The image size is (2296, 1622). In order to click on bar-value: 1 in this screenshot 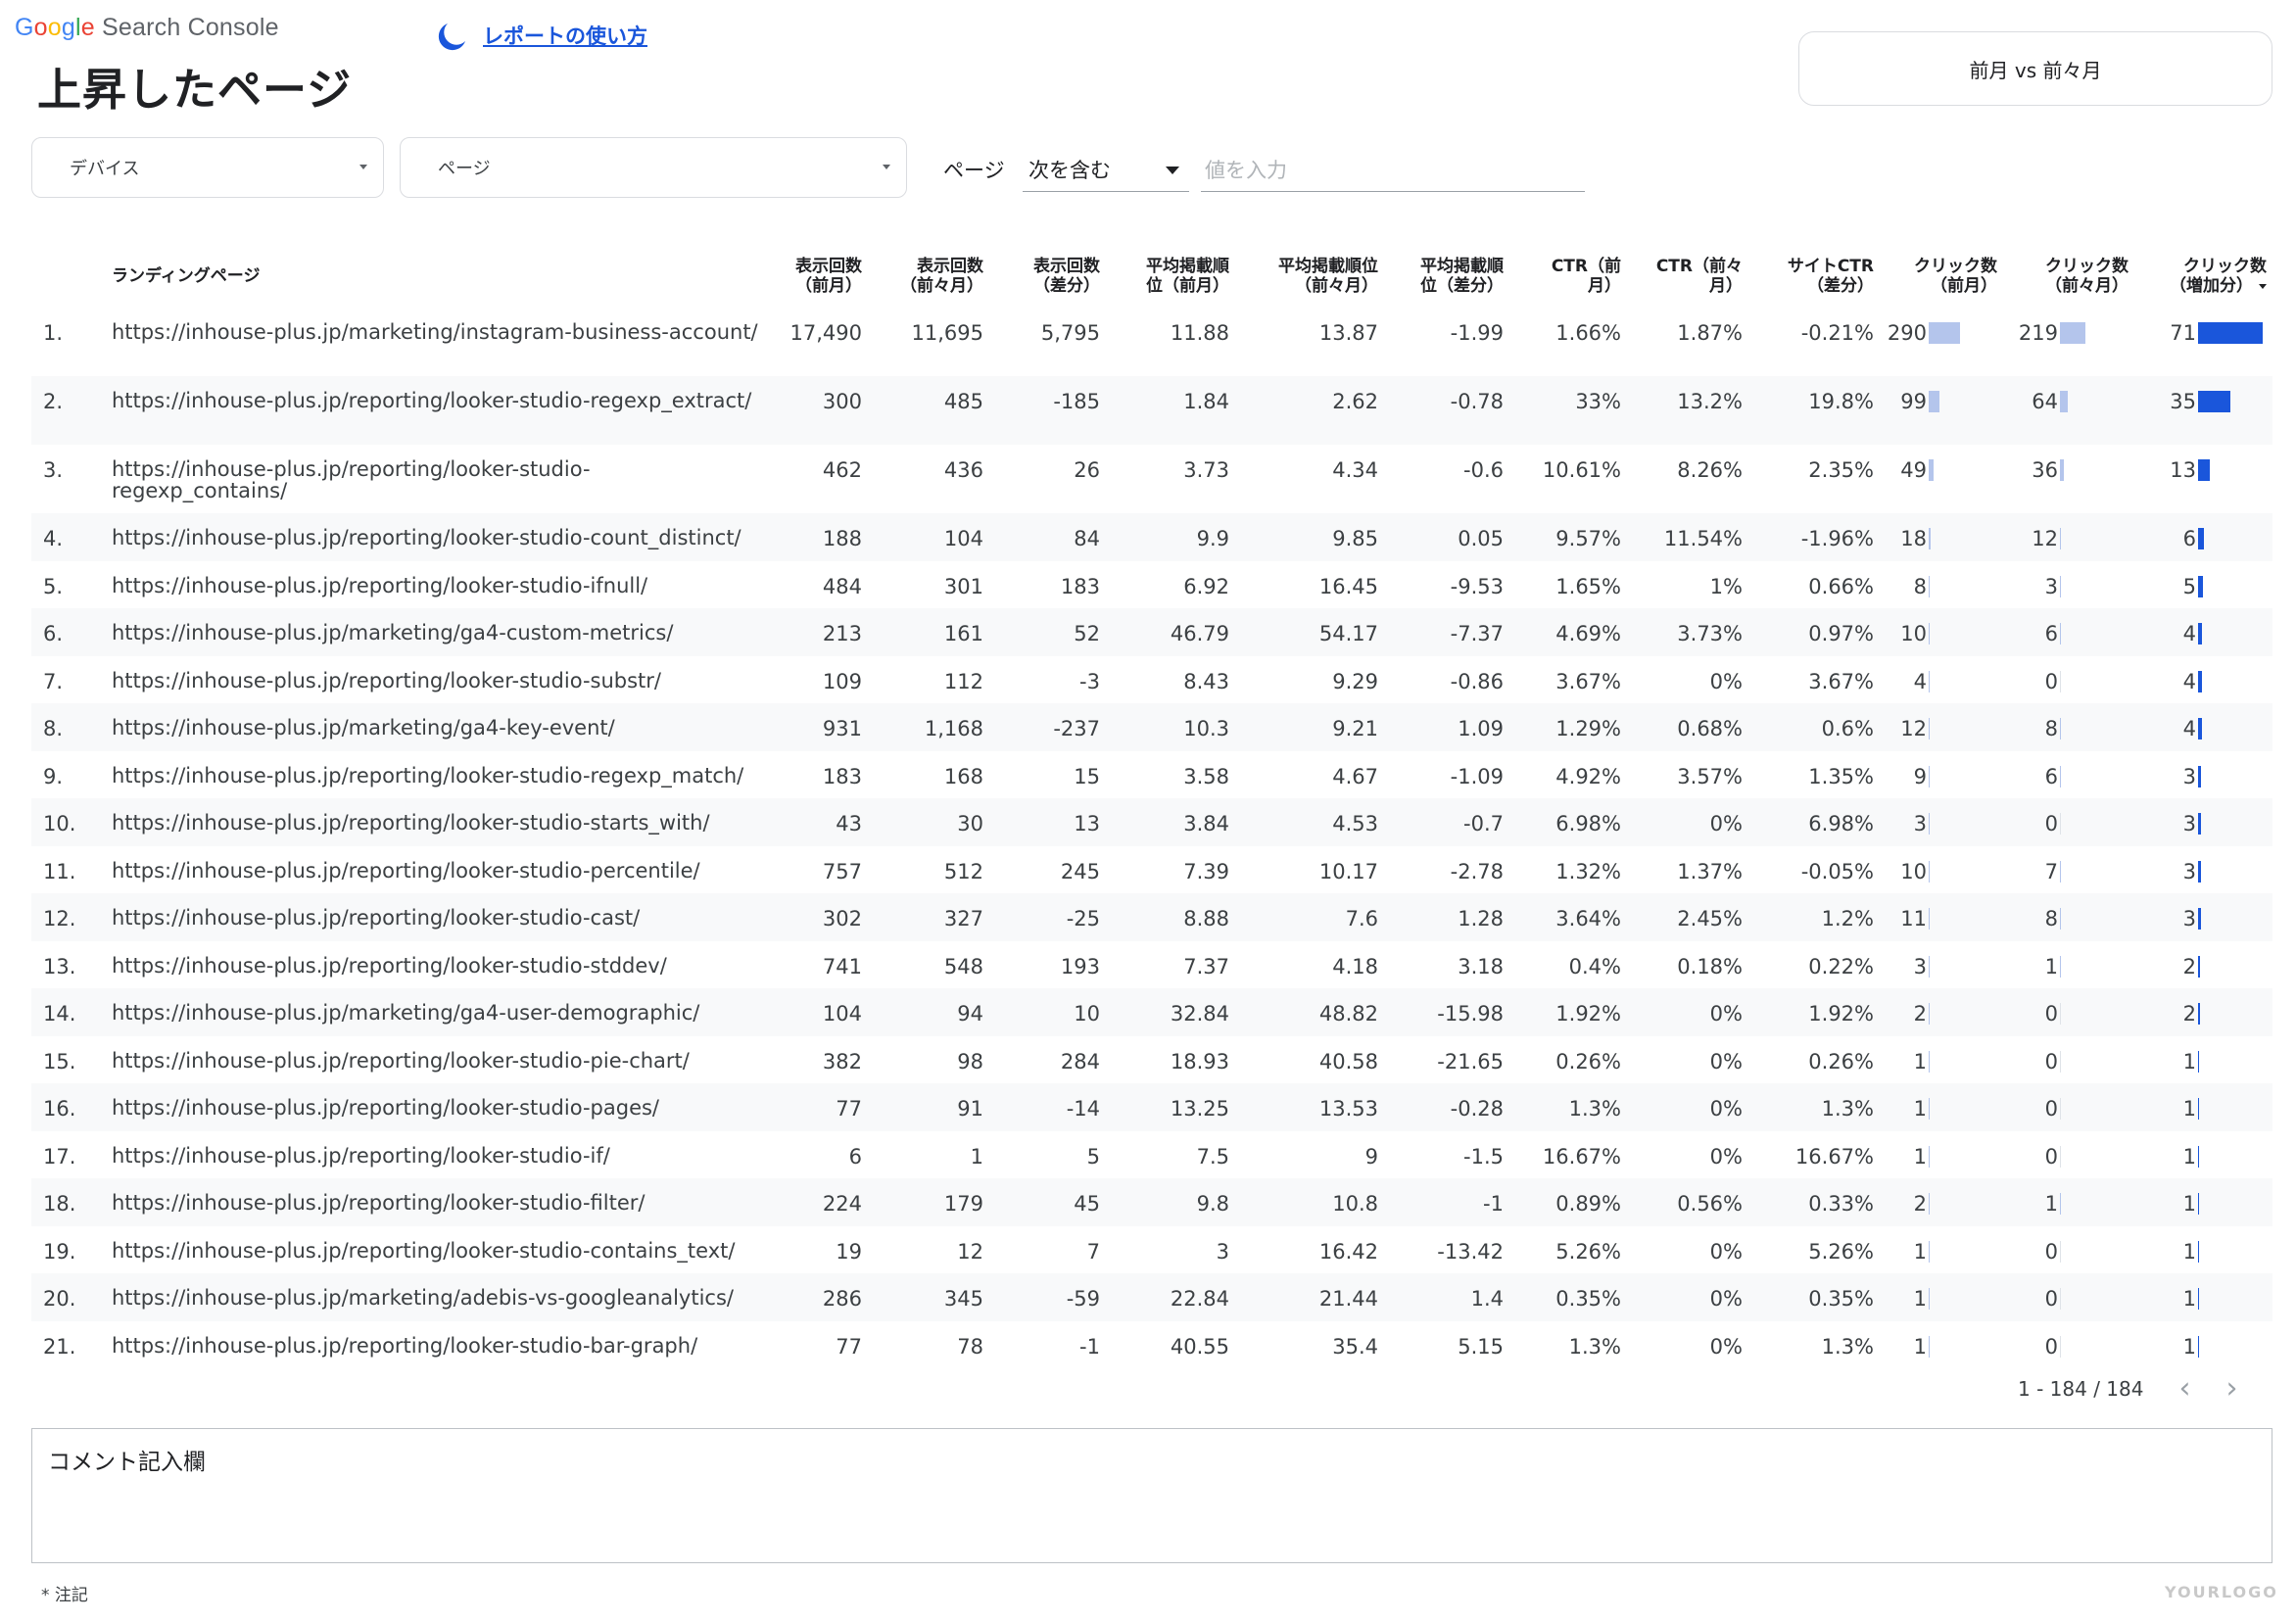, I will do `click(2051, 966)`.